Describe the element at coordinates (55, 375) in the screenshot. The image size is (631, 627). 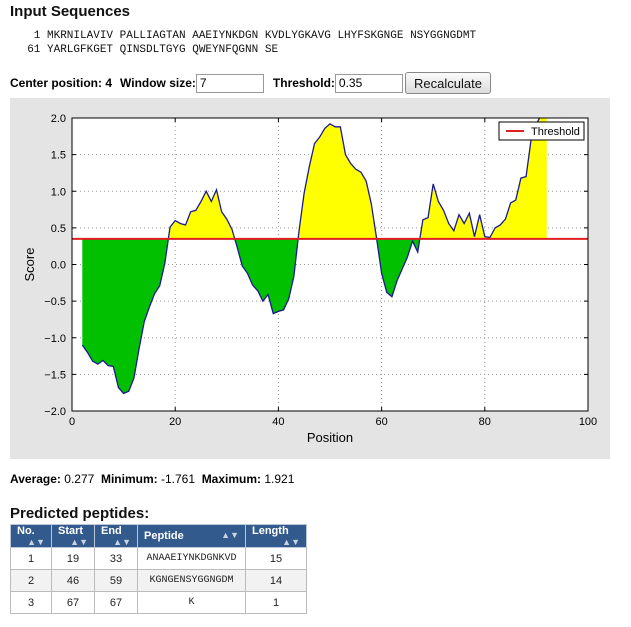
I see `y-tick-label: −1.5` at that location.